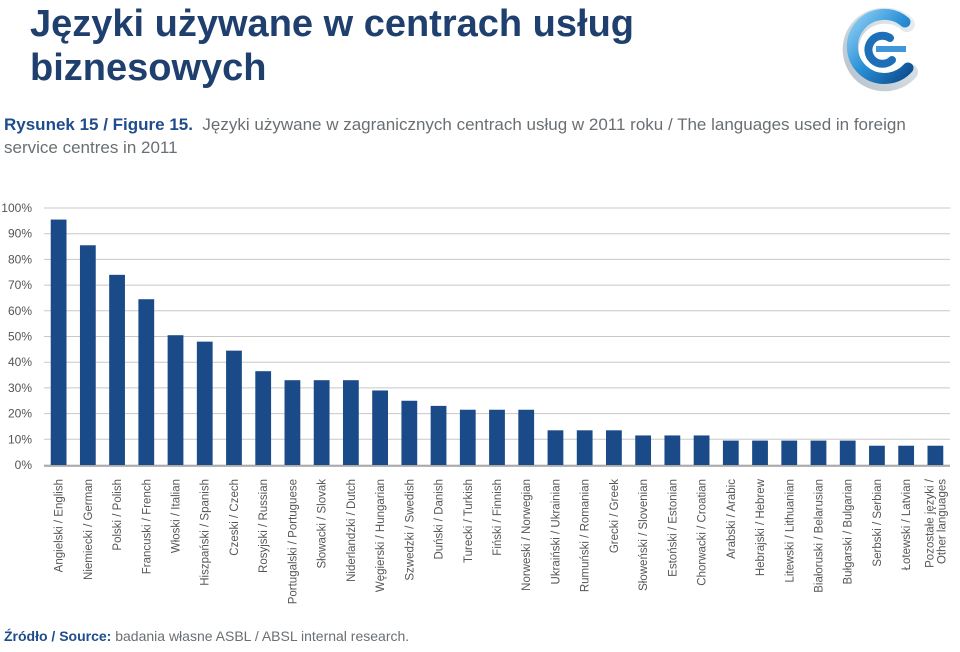 This screenshot has height=652, width=960. Describe the element at coordinates (323, 524) in the screenshot. I see `x-tick-label: Słowacki / Slovak` at that location.